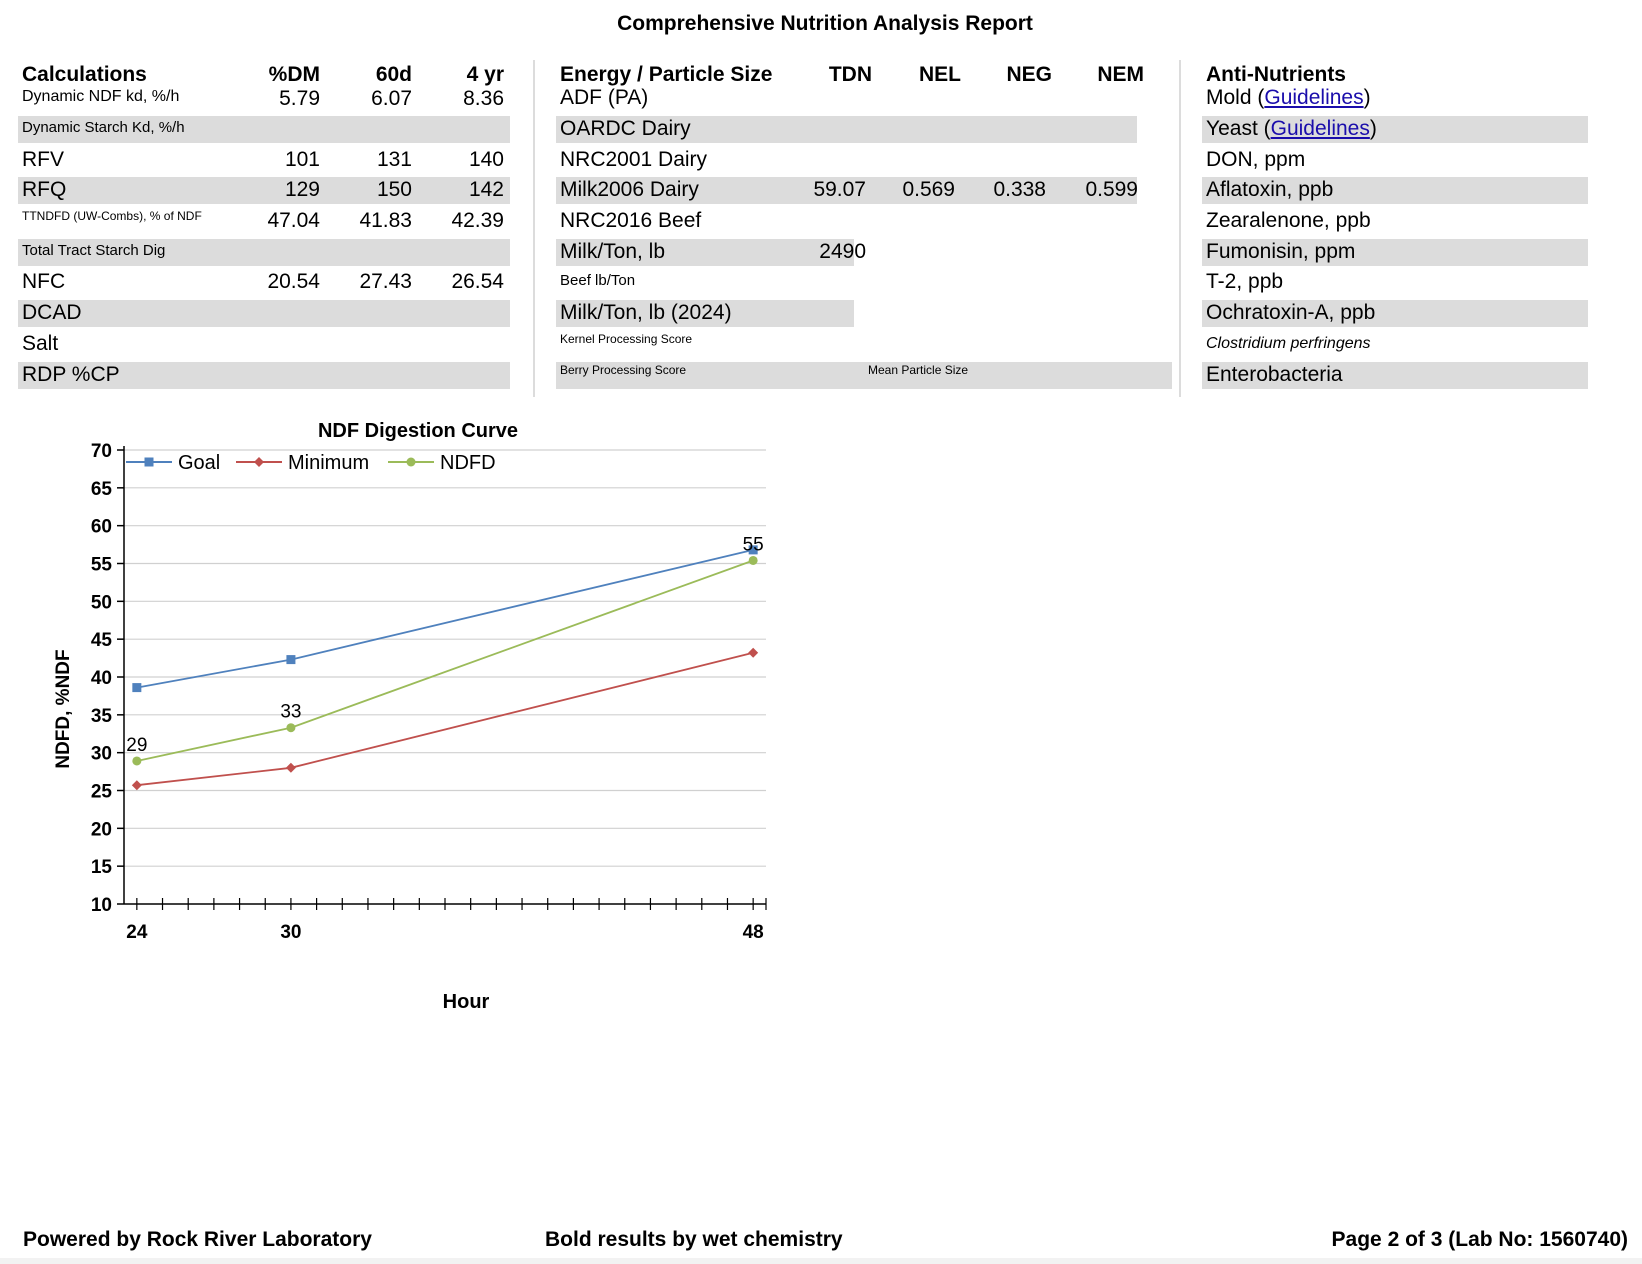 The height and width of the screenshot is (1264, 1642). What do you see at coordinates (1029, 74) in the screenshot?
I see `col-header-neg: NEG` at bounding box center [1029, 74].